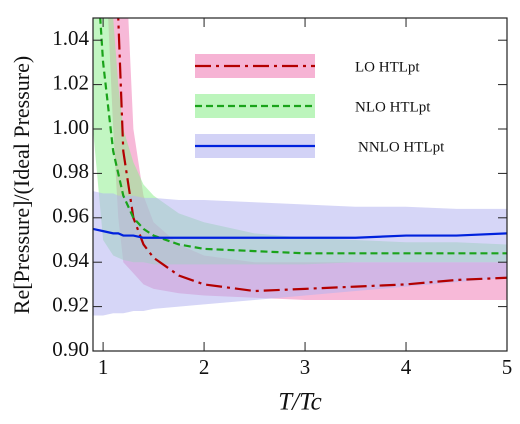 Image resolution: width=520 pixels, height=424 pixels. I want to click on y-tick-label: 0.94, so click(70, 260).